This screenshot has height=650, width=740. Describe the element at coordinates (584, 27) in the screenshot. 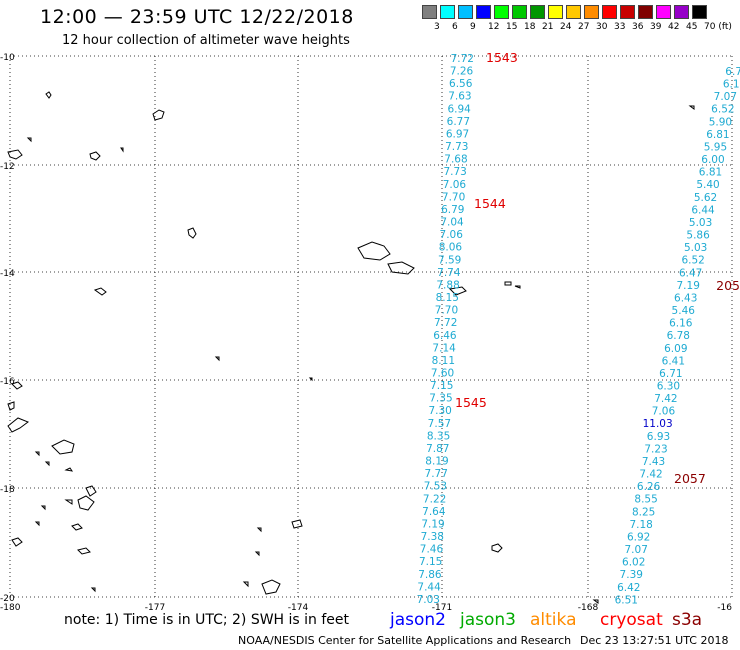

I see `legend-label: 27` at that location.